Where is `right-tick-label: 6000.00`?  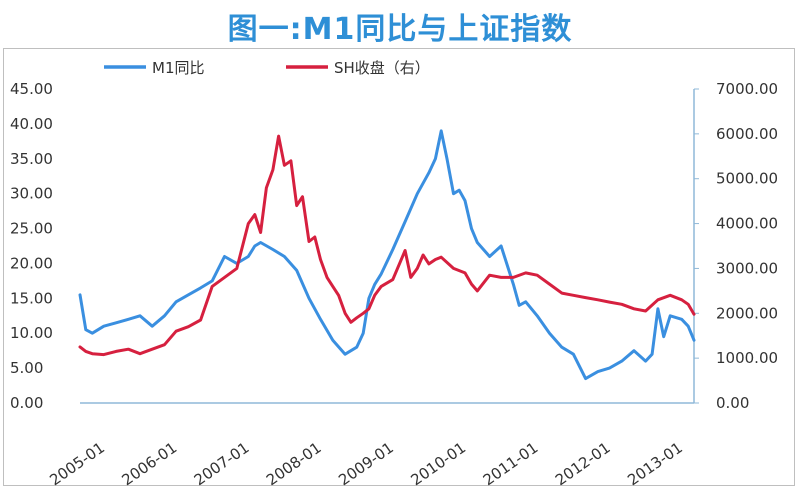 right-tick-label: 6000.00 is located at coordinates (747, 134).